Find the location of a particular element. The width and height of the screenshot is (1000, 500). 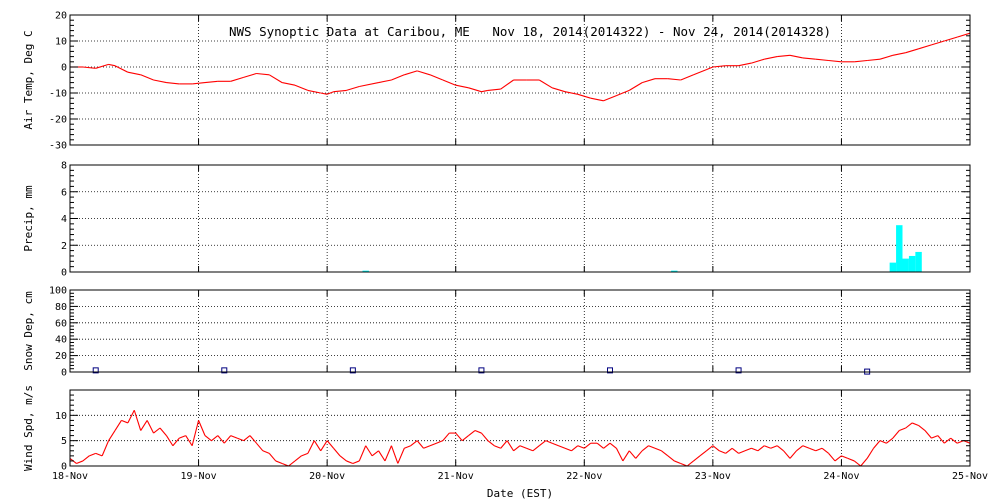

x-tick-label: 24-Nov is located at coordinates (841, 476).